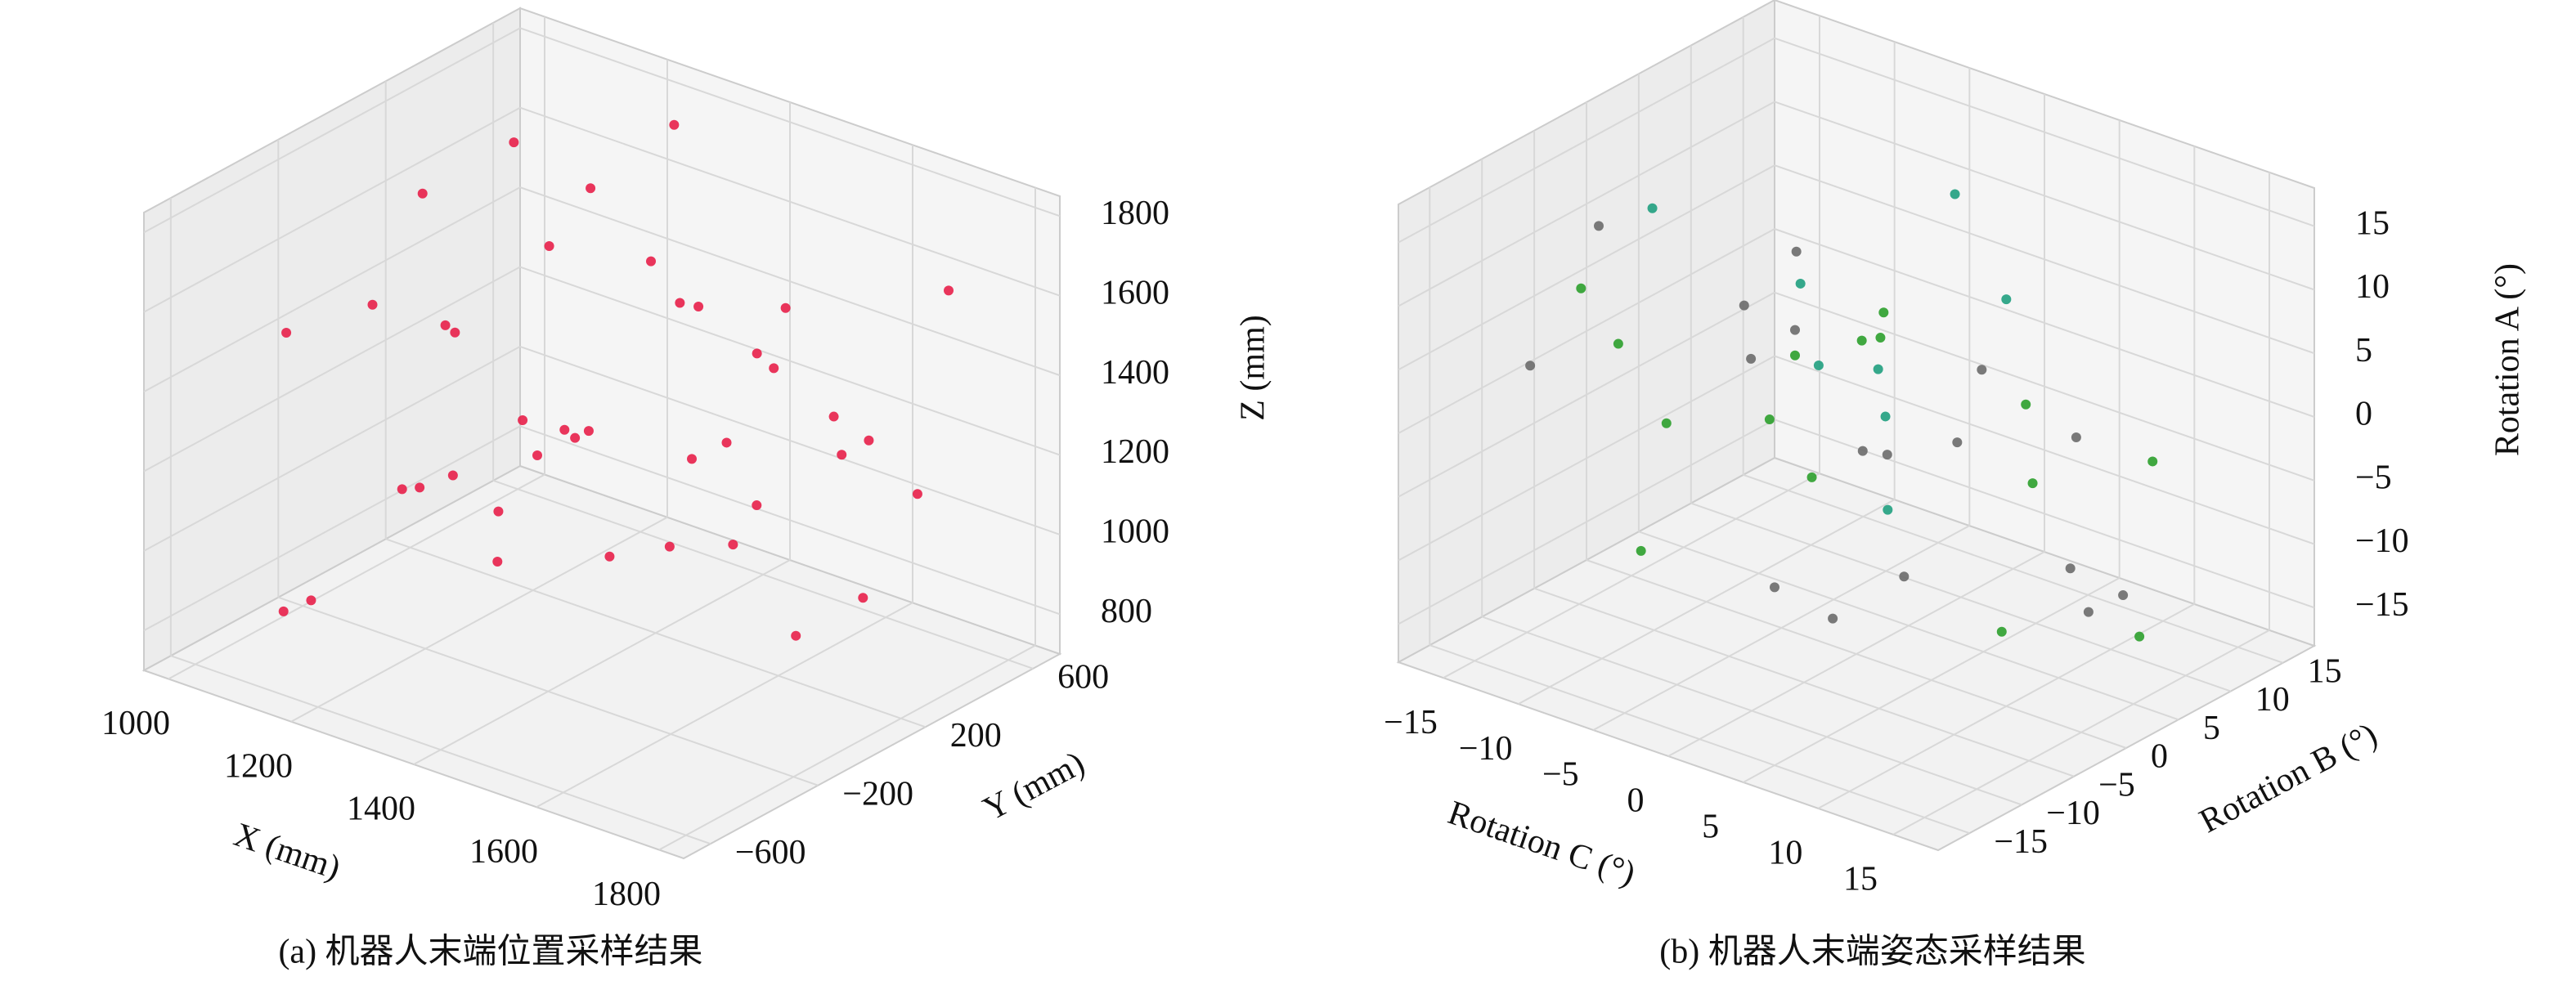 This screenshot has width=2576, height=990. Describe the element at coordinates (2382, 605) in the screenshot. I see `z-tick-label: −15` at that location.